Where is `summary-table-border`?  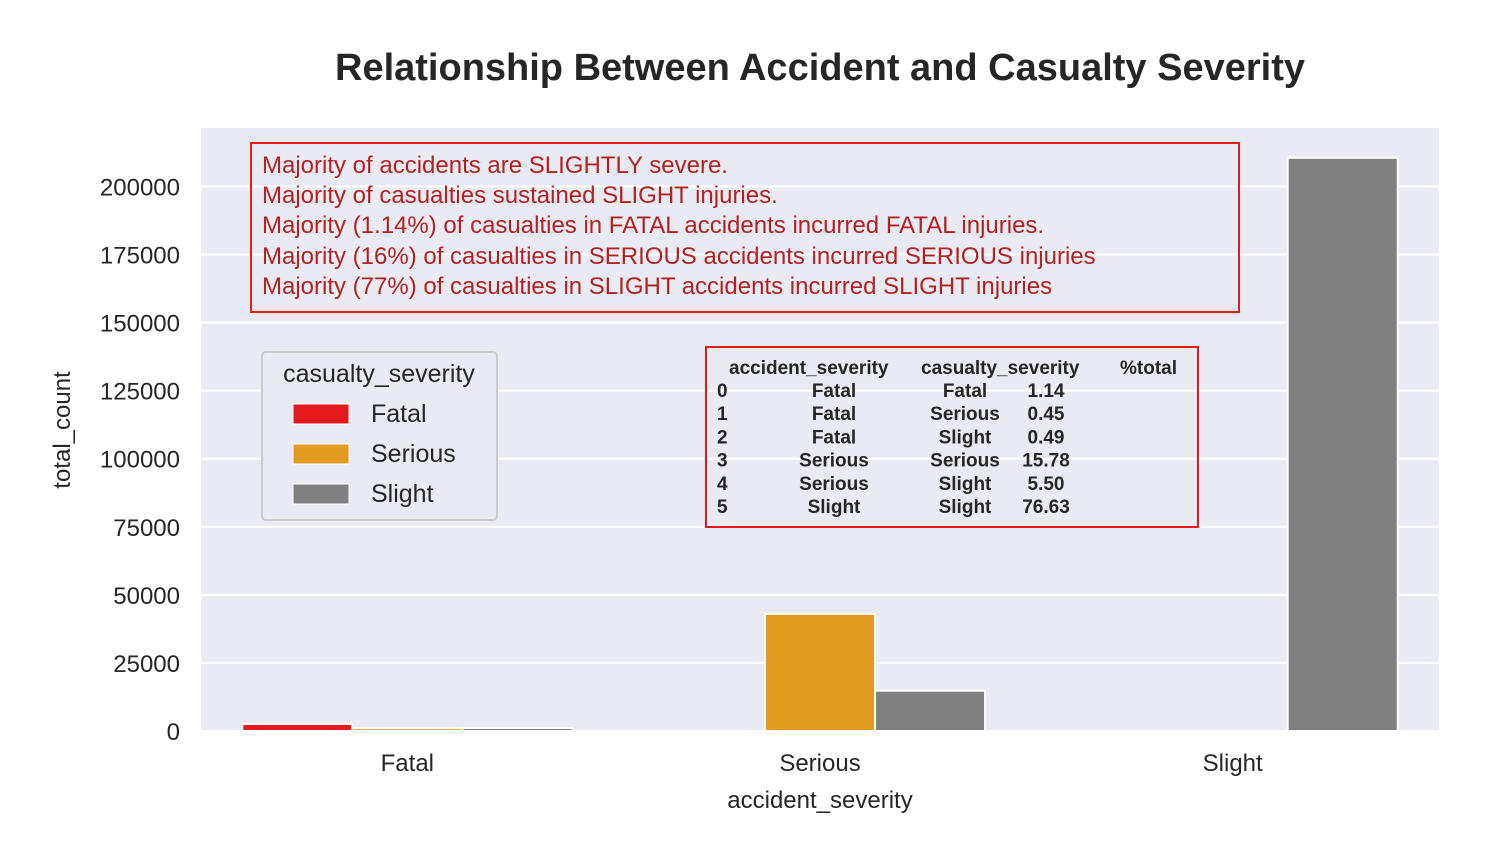 summary-table-border is located at coordinates (952, 437).